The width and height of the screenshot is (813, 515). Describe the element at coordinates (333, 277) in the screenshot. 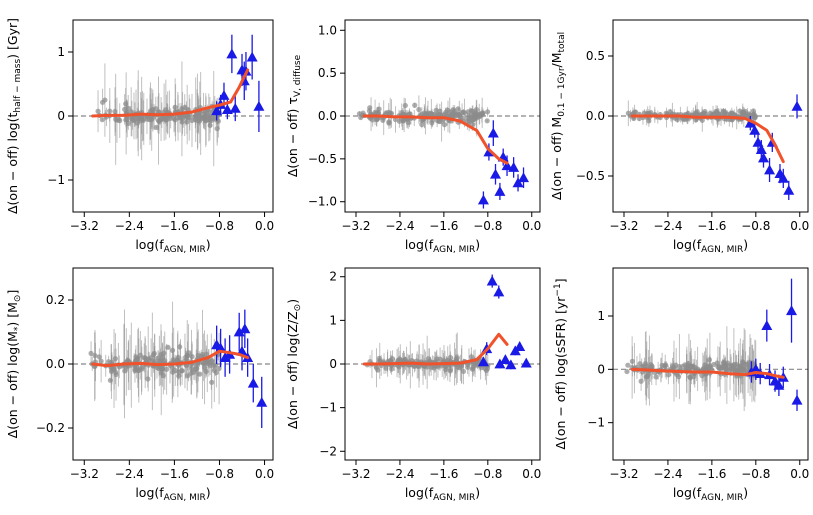

I see `y-tick-label: 2` at that location.